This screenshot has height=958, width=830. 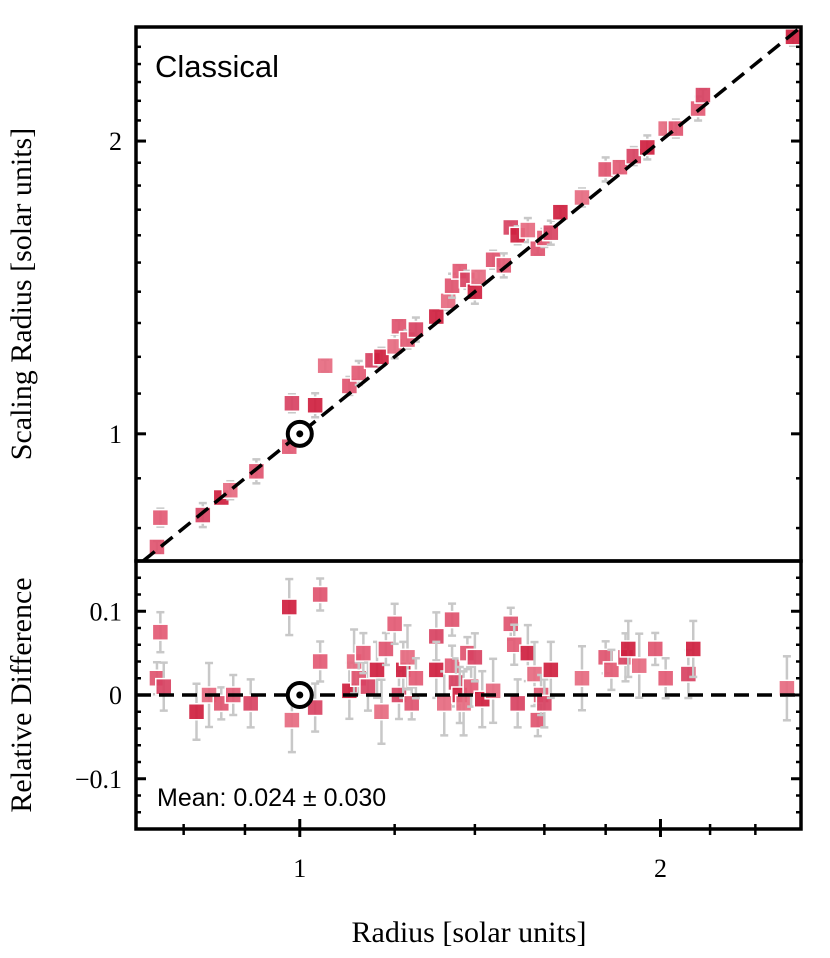 What do you see at coordinates (115, 141) in the screenshot?
I see `top-ytick-label: 2` at bounding box center [115, 141].